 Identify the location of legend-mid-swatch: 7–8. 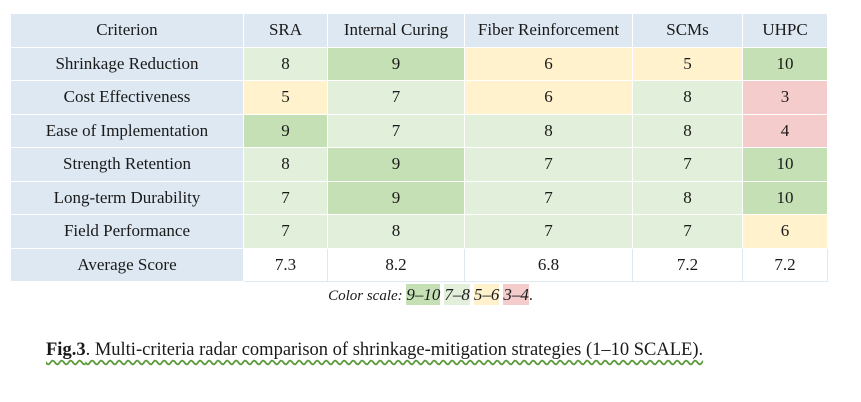
(457, 294).